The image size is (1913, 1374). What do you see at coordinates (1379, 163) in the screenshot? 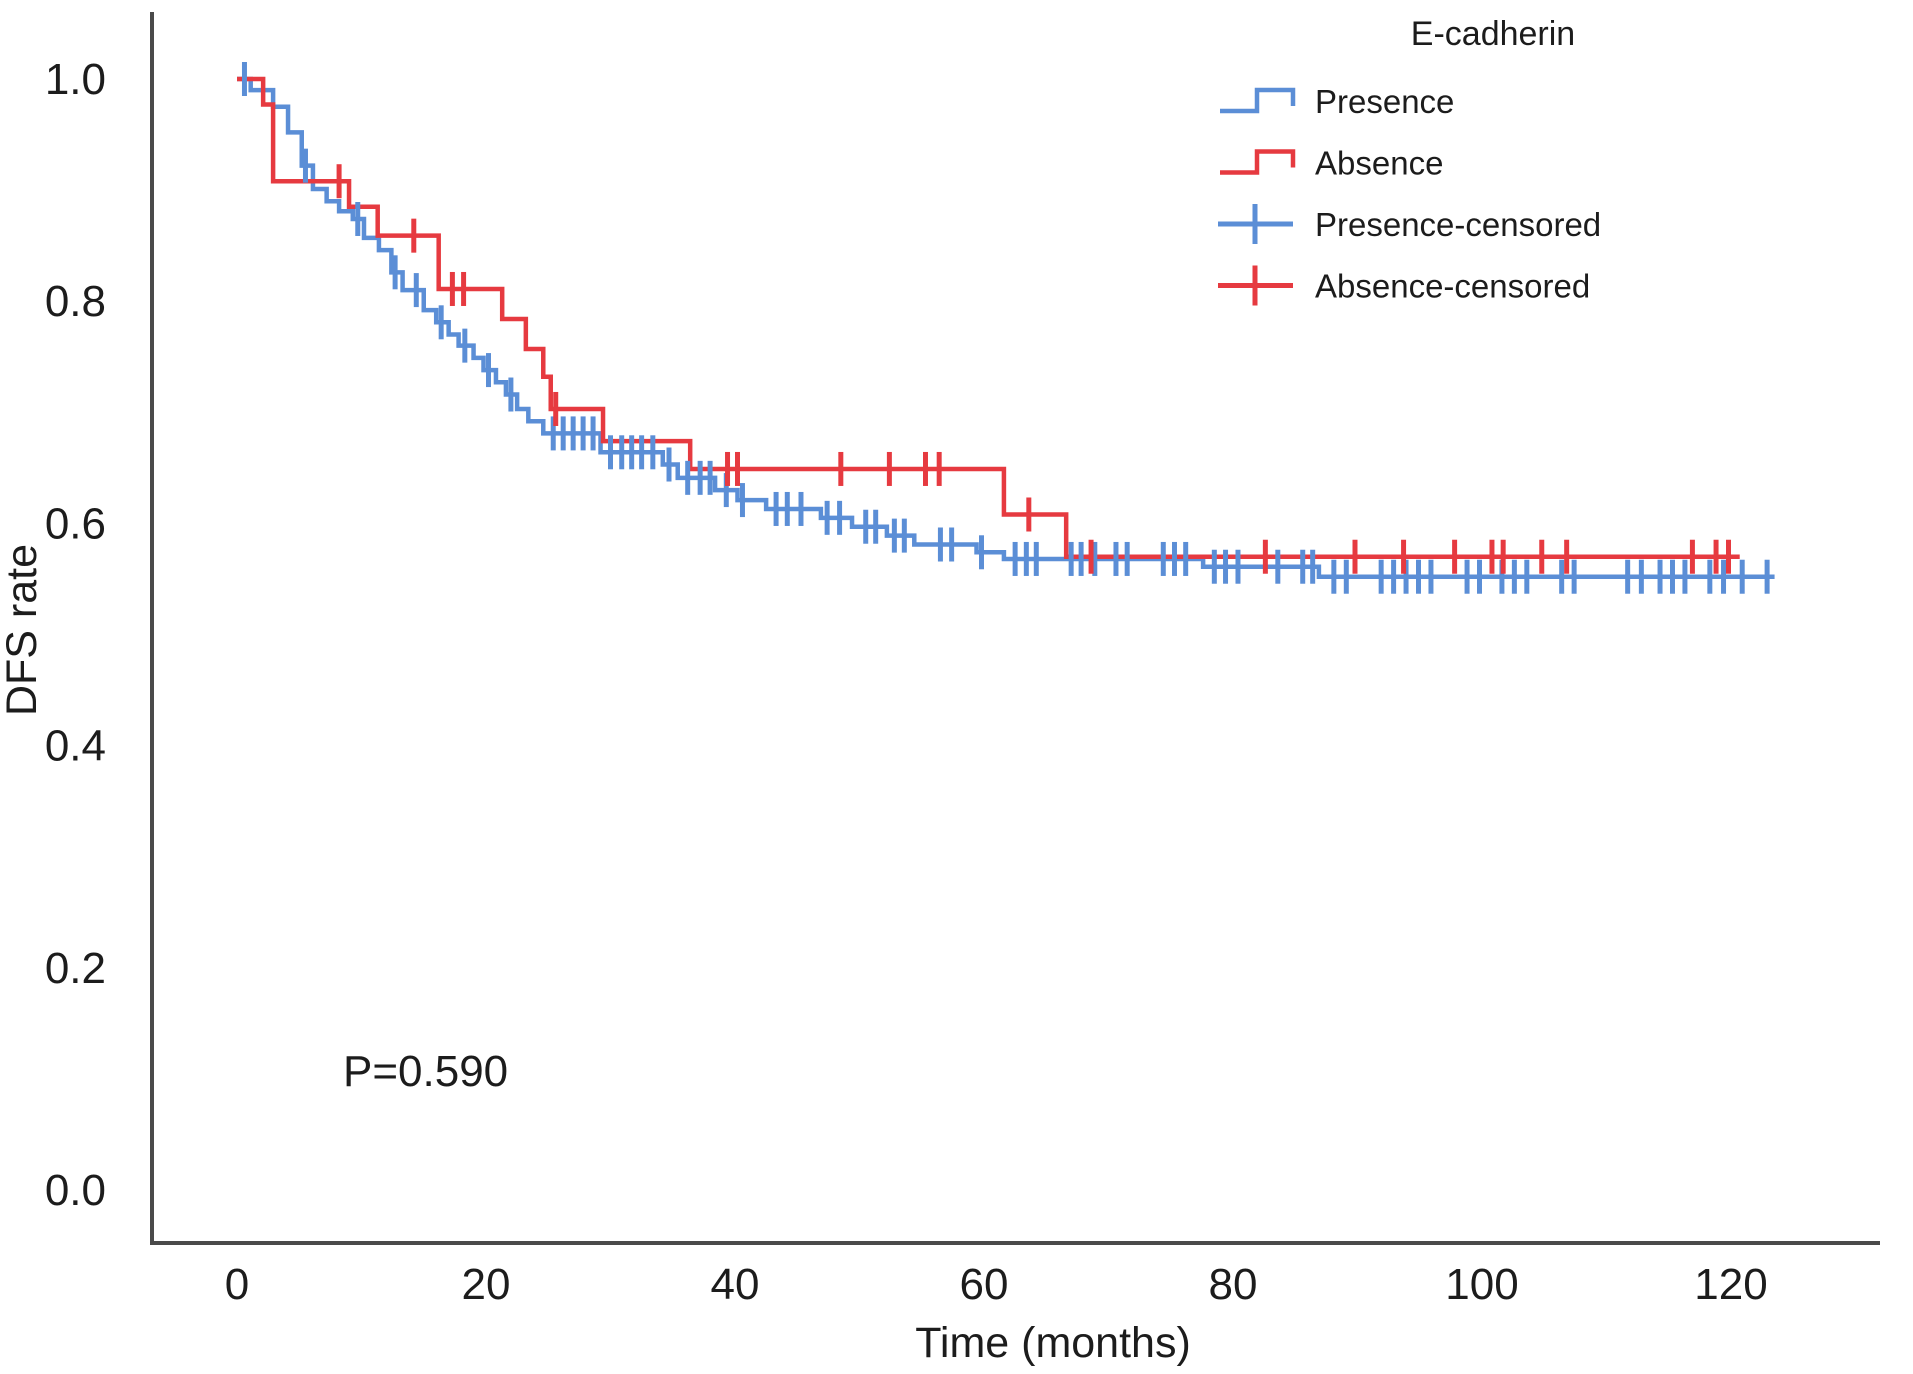
I see `legend-label-absence: Absence` at bounding box center [1379, 163].